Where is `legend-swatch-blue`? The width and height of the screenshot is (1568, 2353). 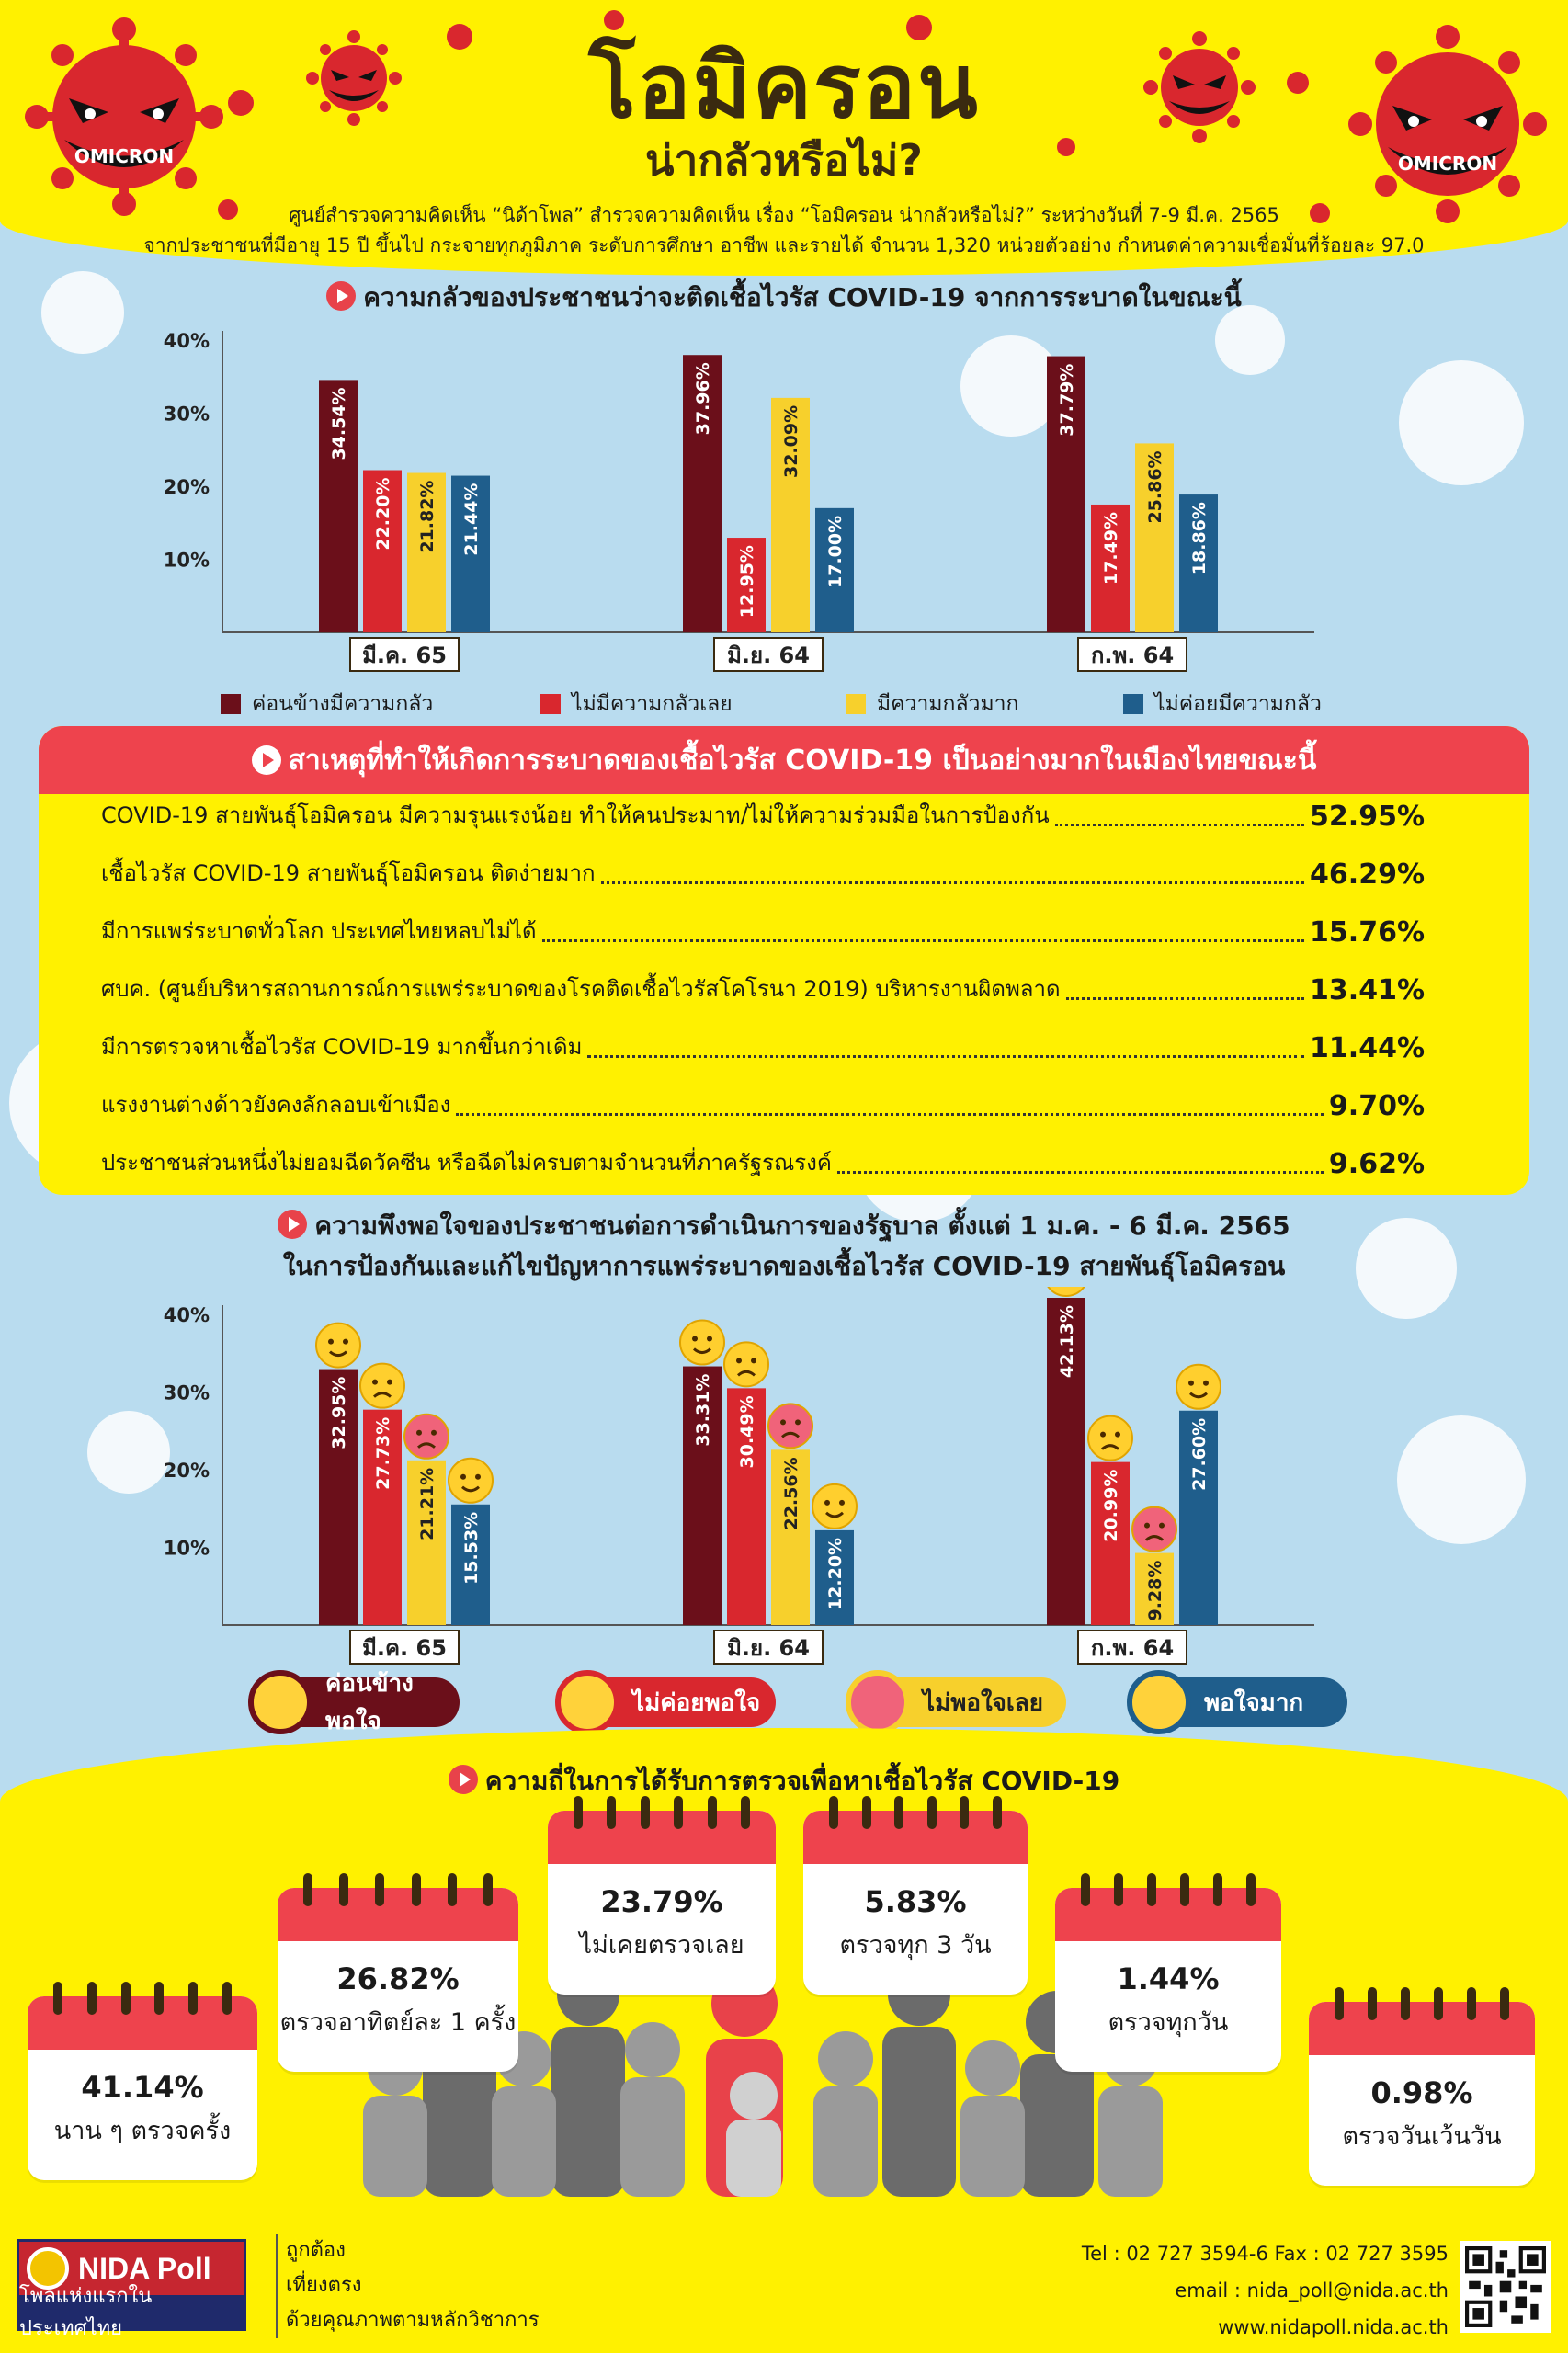 legend-swatch-blue is located at coordinates (1133, 704).